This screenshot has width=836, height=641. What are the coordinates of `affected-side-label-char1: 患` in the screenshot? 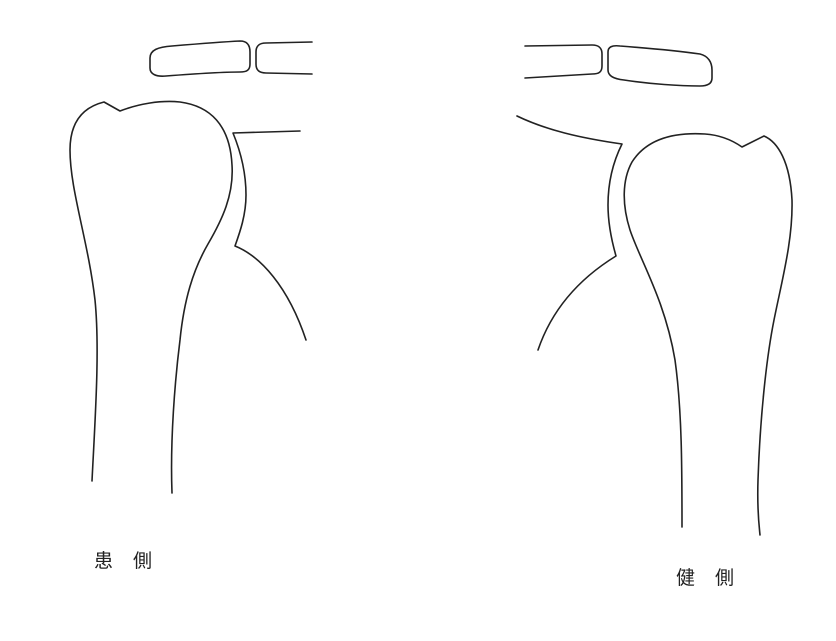 It's located at (104, 561).